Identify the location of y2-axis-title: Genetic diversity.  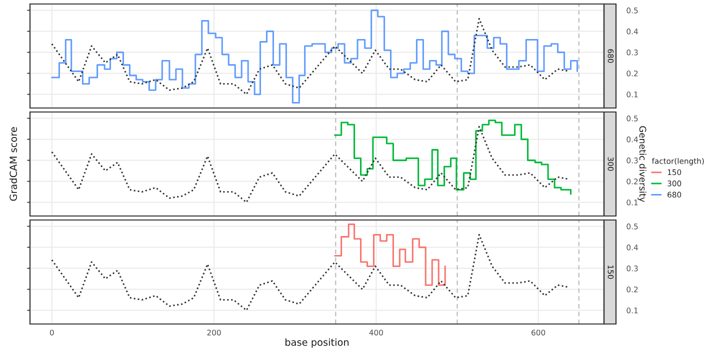
(642, 164).